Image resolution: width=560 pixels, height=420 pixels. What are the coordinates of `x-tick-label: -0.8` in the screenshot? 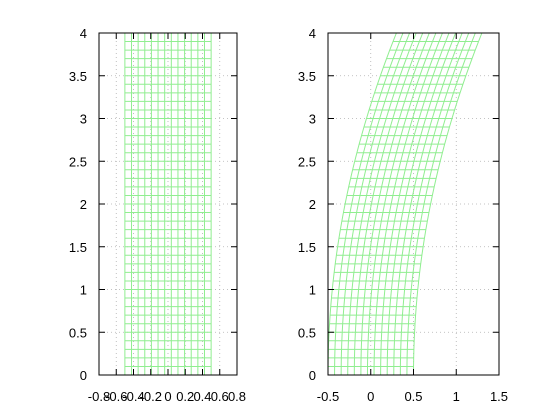 It's located at (99, 396).